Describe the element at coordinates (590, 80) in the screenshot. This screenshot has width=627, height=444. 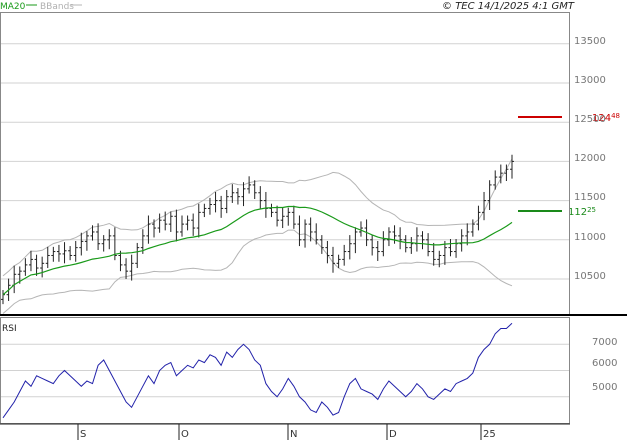
I see `y-tick-label: 13000` at that location.